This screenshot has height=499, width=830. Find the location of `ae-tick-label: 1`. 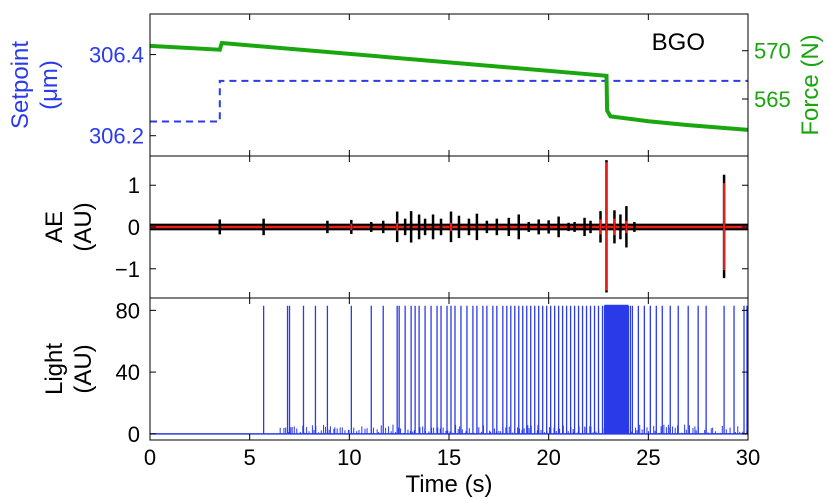

ae-tick-label: 1 is located at coordinates (134, 185).